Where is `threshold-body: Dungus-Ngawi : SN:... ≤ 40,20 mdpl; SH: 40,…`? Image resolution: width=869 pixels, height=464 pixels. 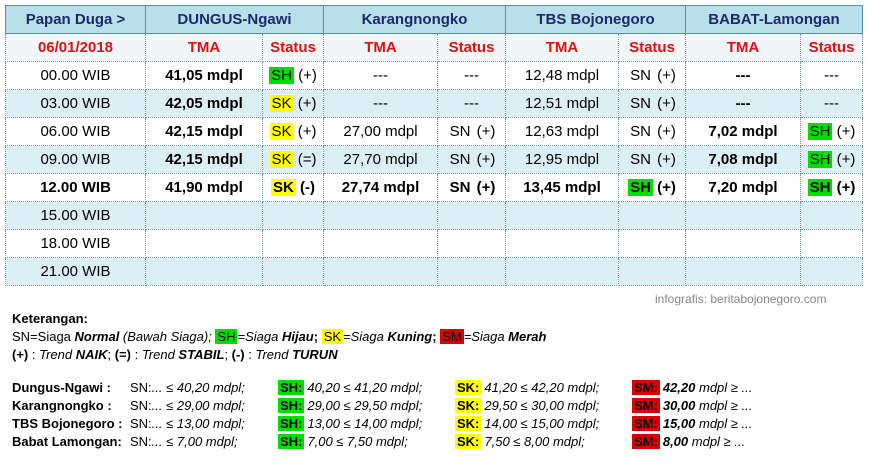
threshold-body: Dungus-Ngawi : SN:... ≤ 40,20 mdpl; SH: 40,… is located at coordinates (382, 414).